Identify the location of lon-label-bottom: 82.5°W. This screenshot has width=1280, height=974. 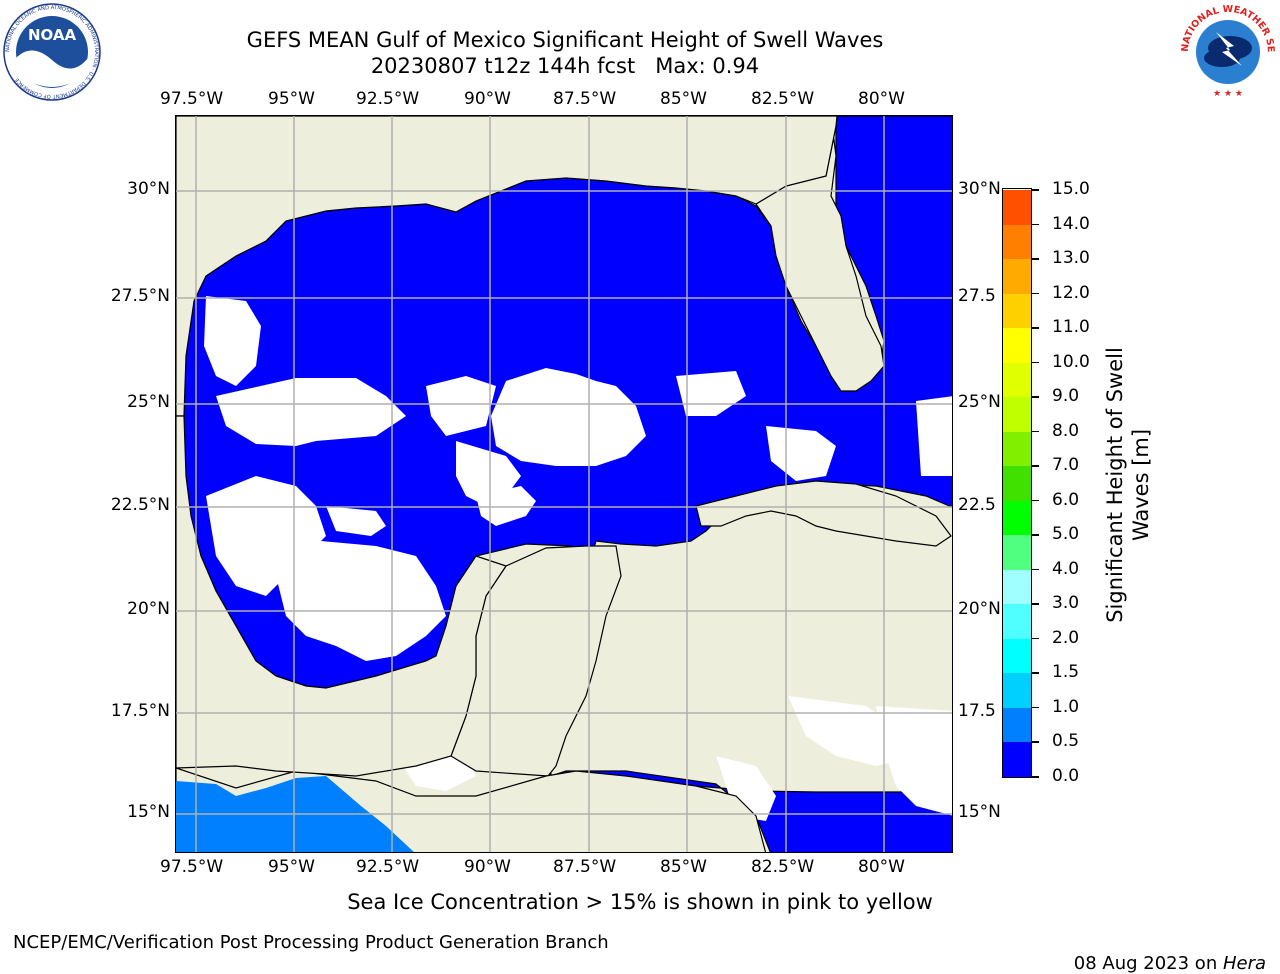
(783, 867).